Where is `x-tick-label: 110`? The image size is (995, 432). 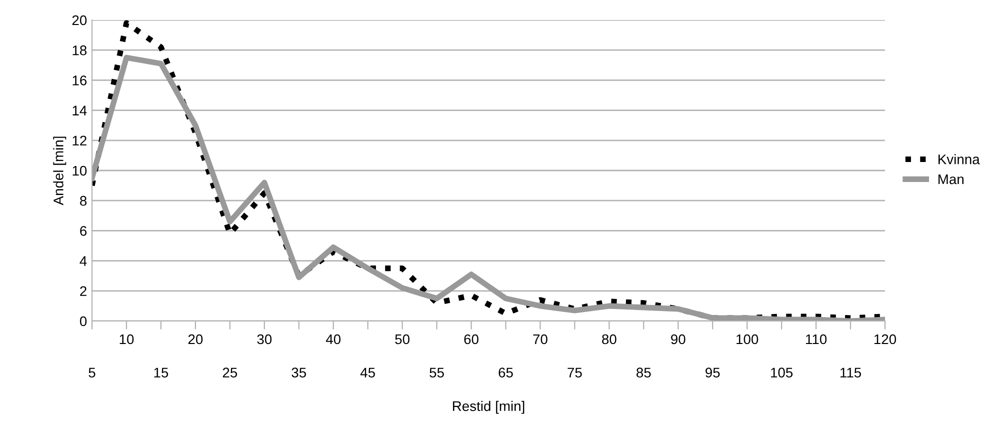 x-tick-label: 110 is located at coordinates (816, 339).